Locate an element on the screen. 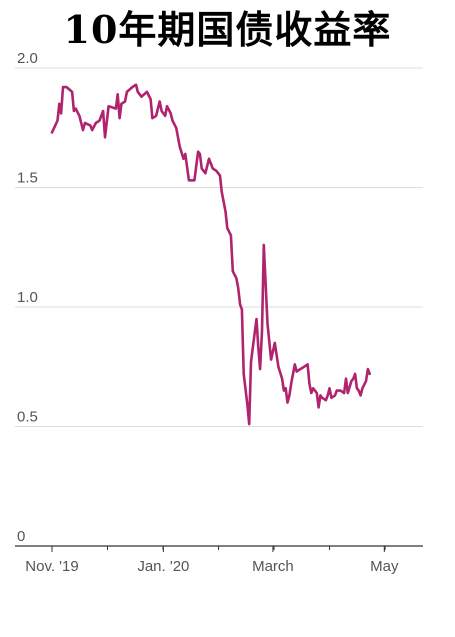 This screenshot has height=637, width=455. x-tick-label: Nov. '19 is located at coordinates (51, 566).